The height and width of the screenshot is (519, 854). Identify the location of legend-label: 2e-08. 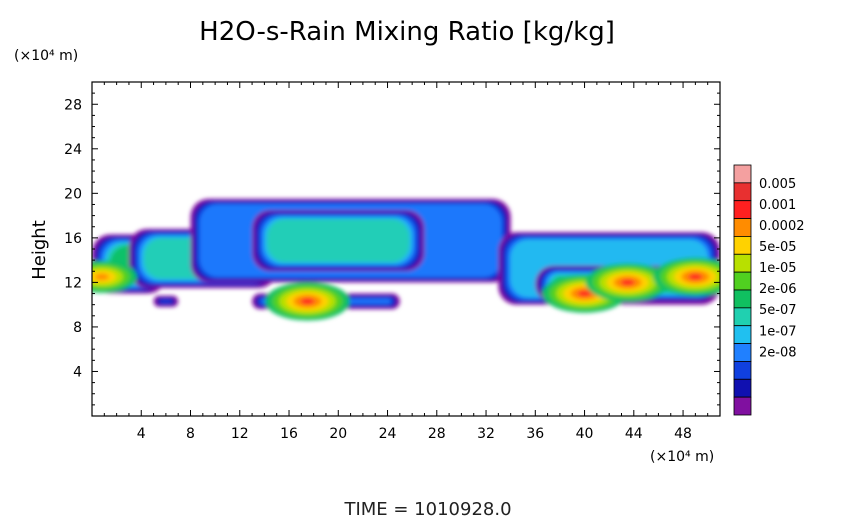
(778, 352).